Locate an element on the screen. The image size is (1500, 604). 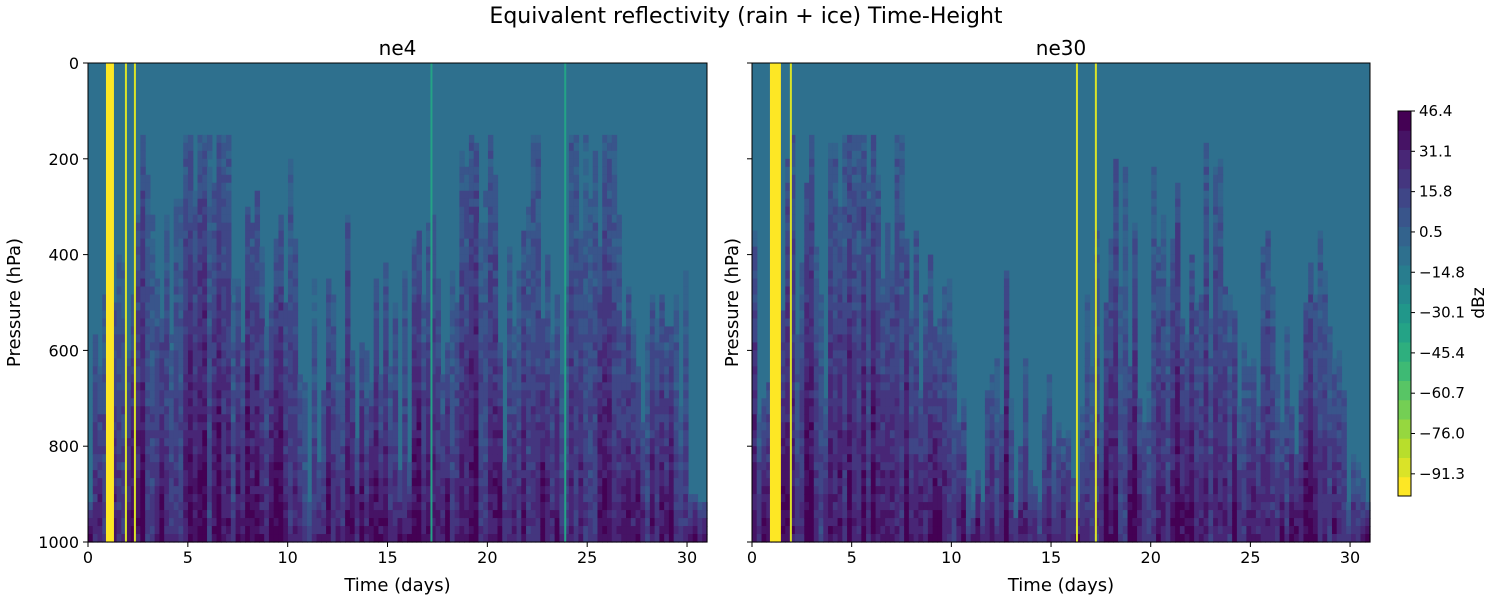
y-axis-label: Pressure (hPa) is located at coordinates (14, 302).